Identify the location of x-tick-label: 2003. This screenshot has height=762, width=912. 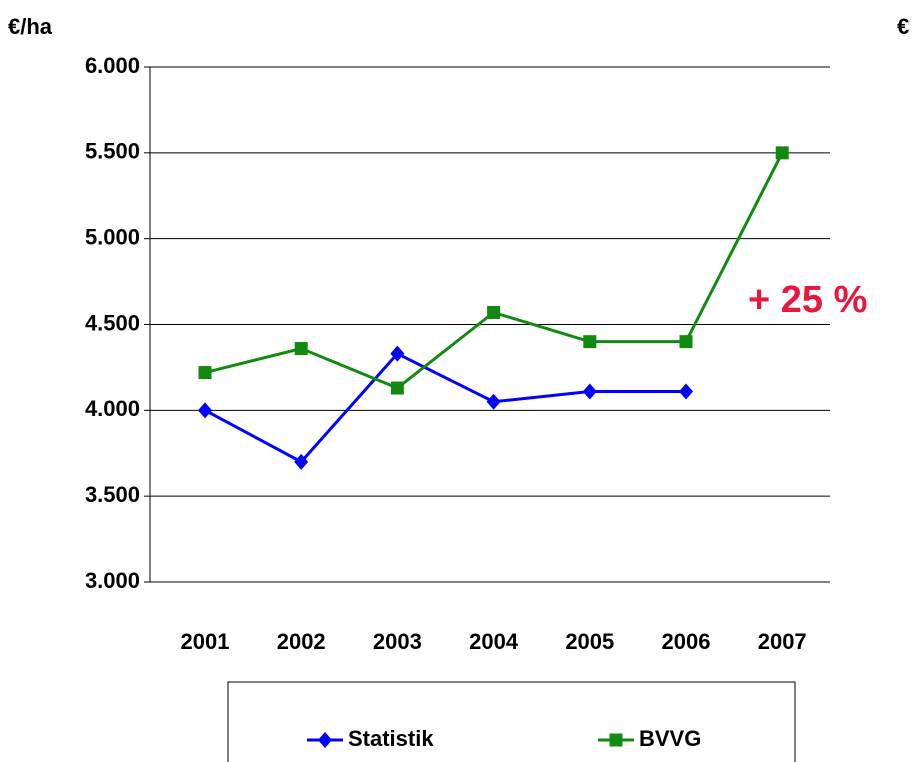
(397, 641).